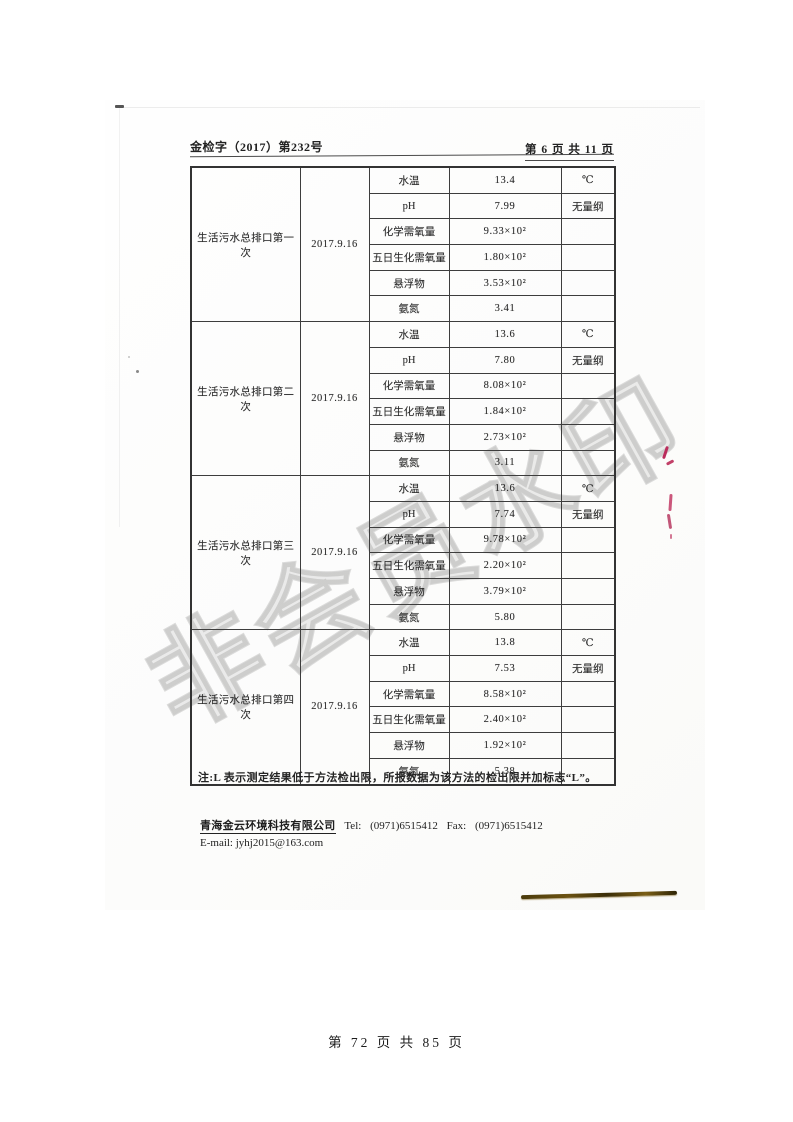  I want to click on value-cell: 2.40×10², so click(505, 720).